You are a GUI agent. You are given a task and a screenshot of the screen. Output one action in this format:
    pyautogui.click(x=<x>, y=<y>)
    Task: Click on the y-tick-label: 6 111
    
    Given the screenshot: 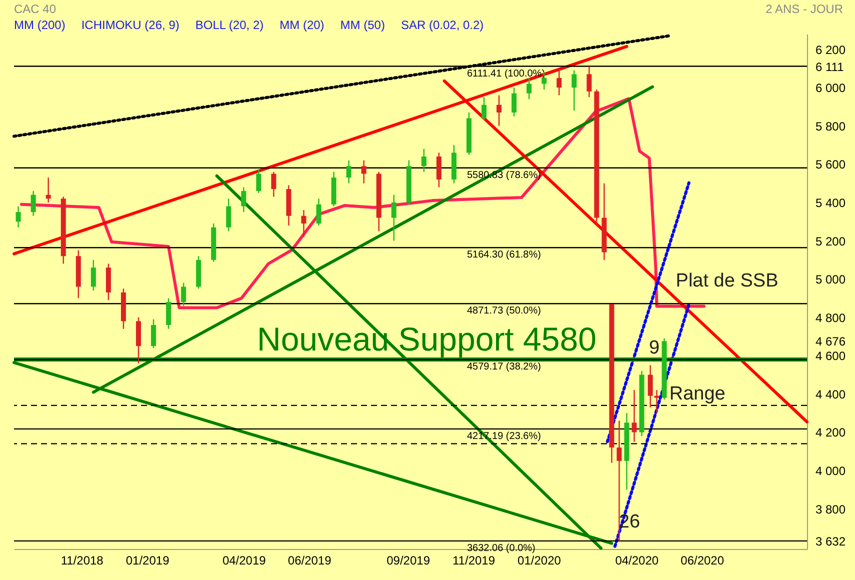 What is the action you would take?
    pyautogui.click(x=830, y=67)
    